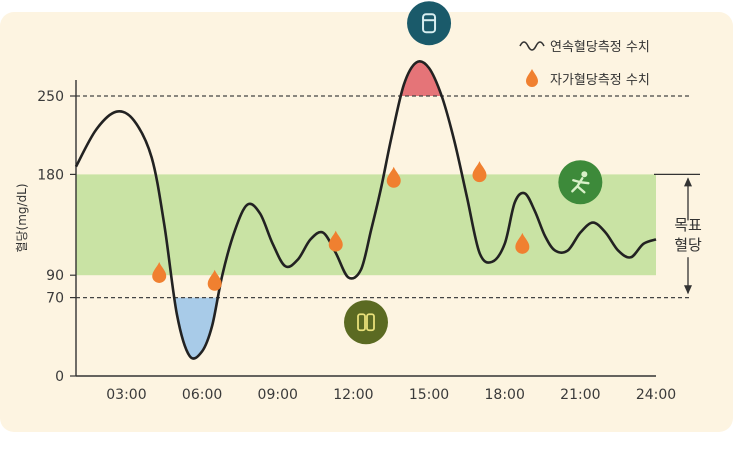 The height and width of the screenshot is (451, 741). I want to click on exercise-icon, so click(580, 182).